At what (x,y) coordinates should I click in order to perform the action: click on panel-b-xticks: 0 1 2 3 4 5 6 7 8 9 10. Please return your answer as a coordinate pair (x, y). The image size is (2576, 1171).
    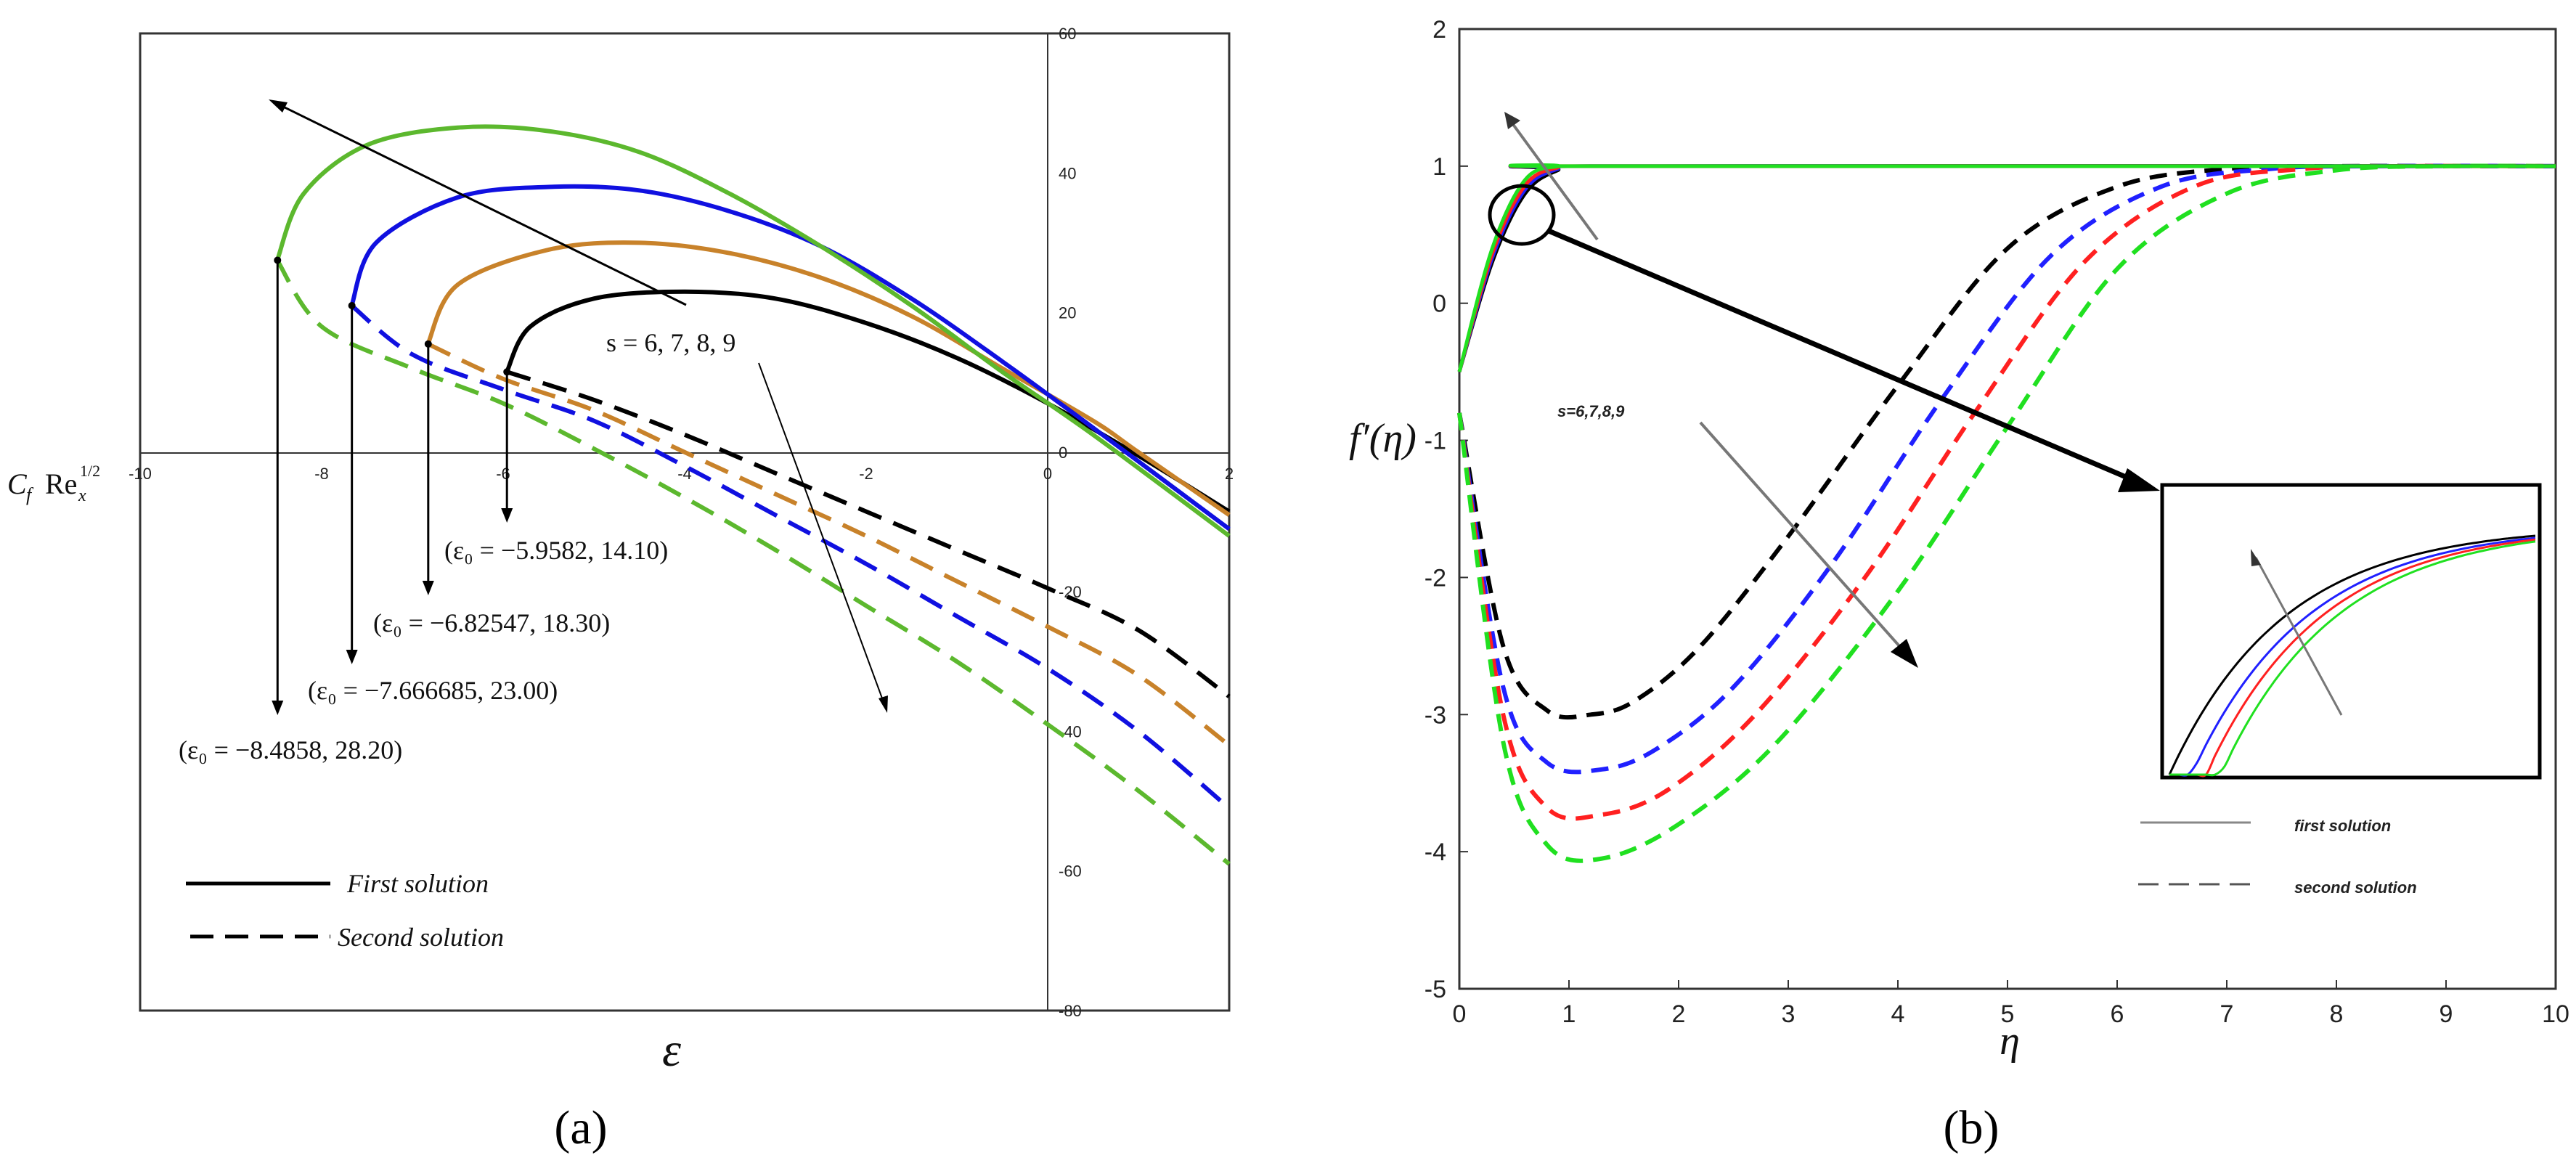
    Looking at the image, I should click on (2011, 1004).